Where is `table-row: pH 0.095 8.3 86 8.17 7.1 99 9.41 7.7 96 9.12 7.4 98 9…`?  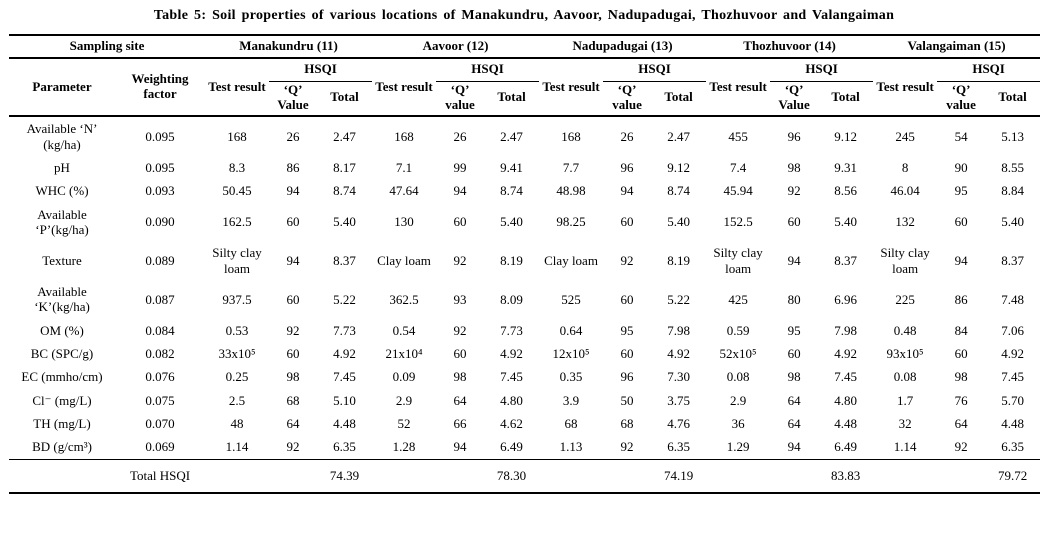
table-row: pH 0.095 8.3 86 8.17 7.1 99 9.41 7.7 96 9.12 7.4 98 9… is located at coordinates (524, 167).